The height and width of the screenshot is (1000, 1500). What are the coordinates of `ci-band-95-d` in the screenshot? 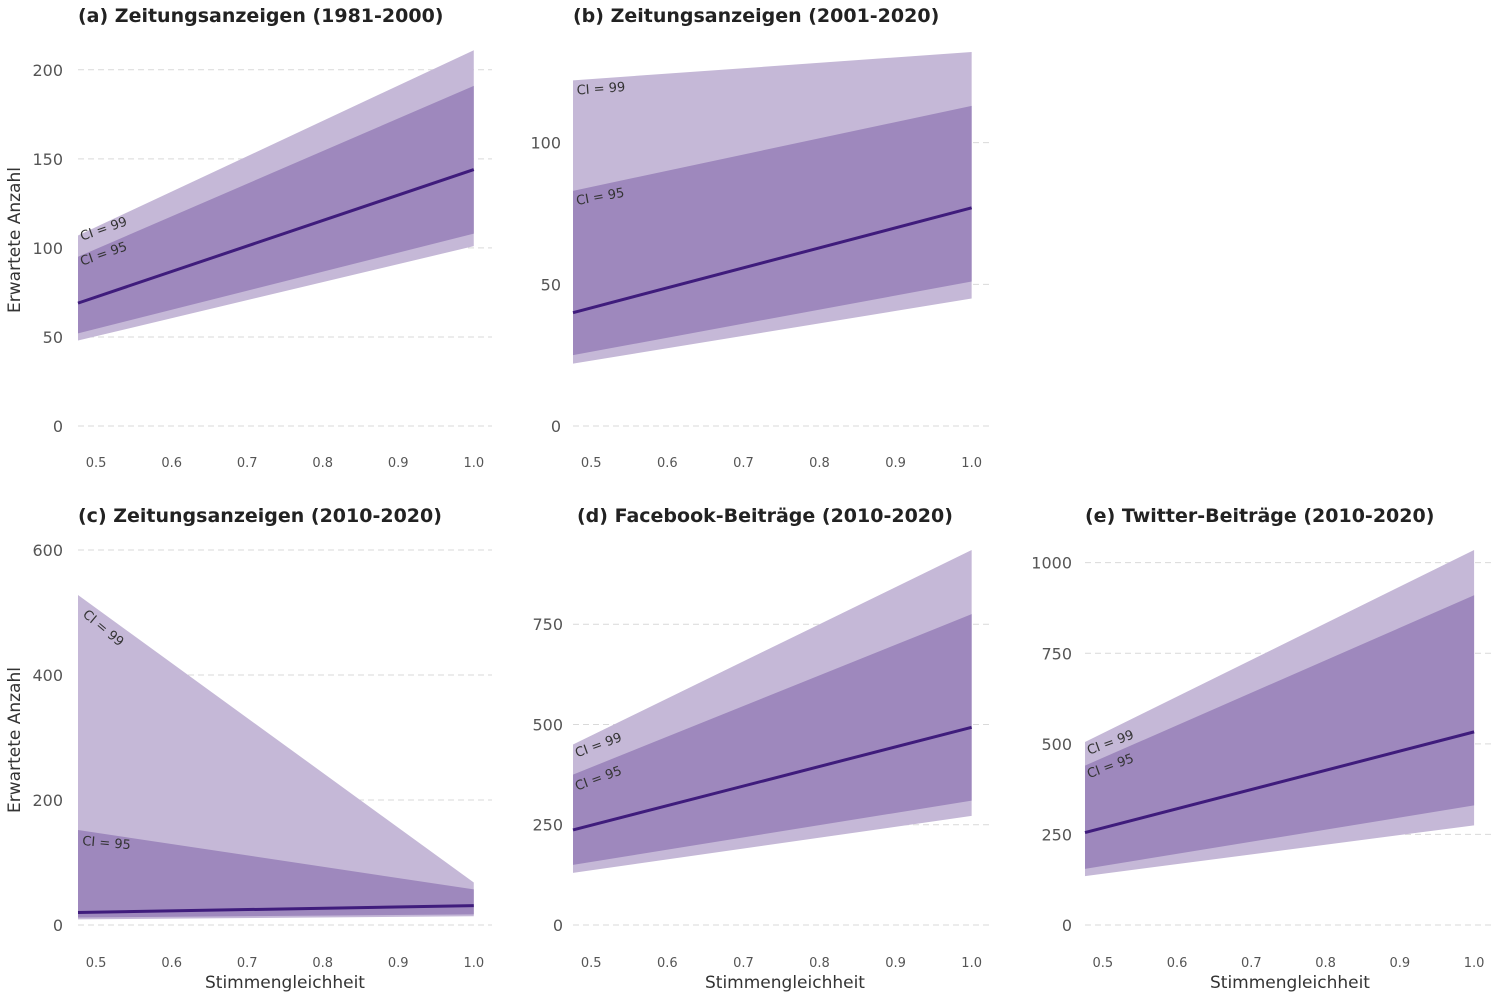 It's located at (772, 739).